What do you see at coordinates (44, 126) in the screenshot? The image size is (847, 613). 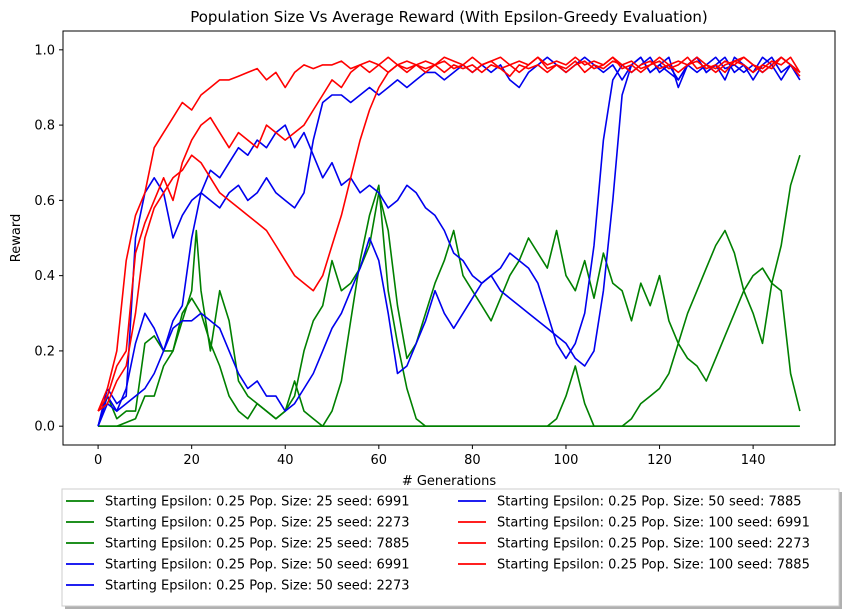 I see `y-tick-label: 0.8` at bounding box center [44, 126].